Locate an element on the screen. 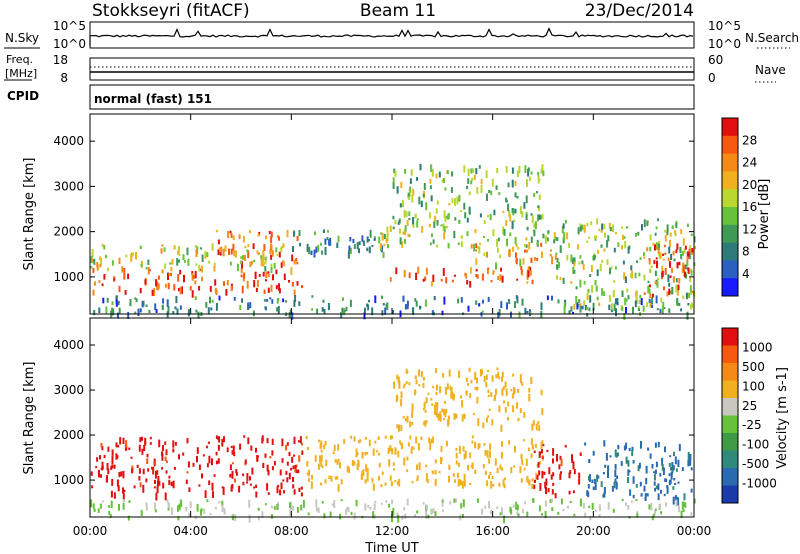  cpid-label: CPID is located at coordinates (23, 96).